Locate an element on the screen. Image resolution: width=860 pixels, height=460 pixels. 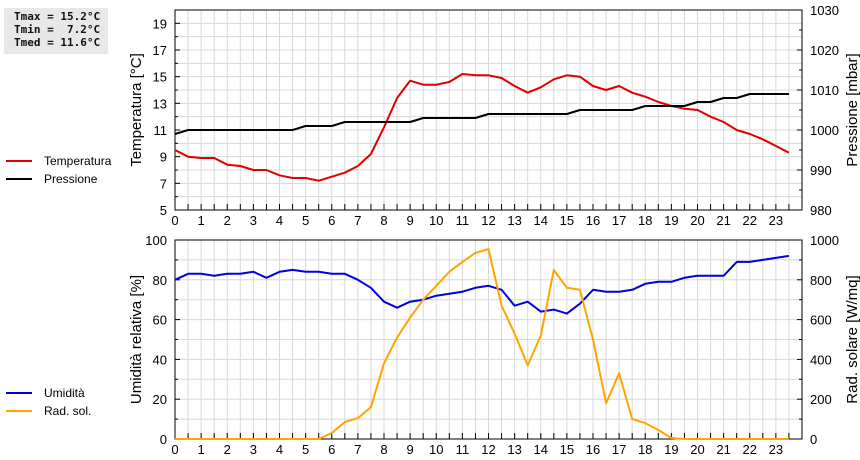
legend-item-rad-sol: Rad. sol. is located at coordinates (48, 411).